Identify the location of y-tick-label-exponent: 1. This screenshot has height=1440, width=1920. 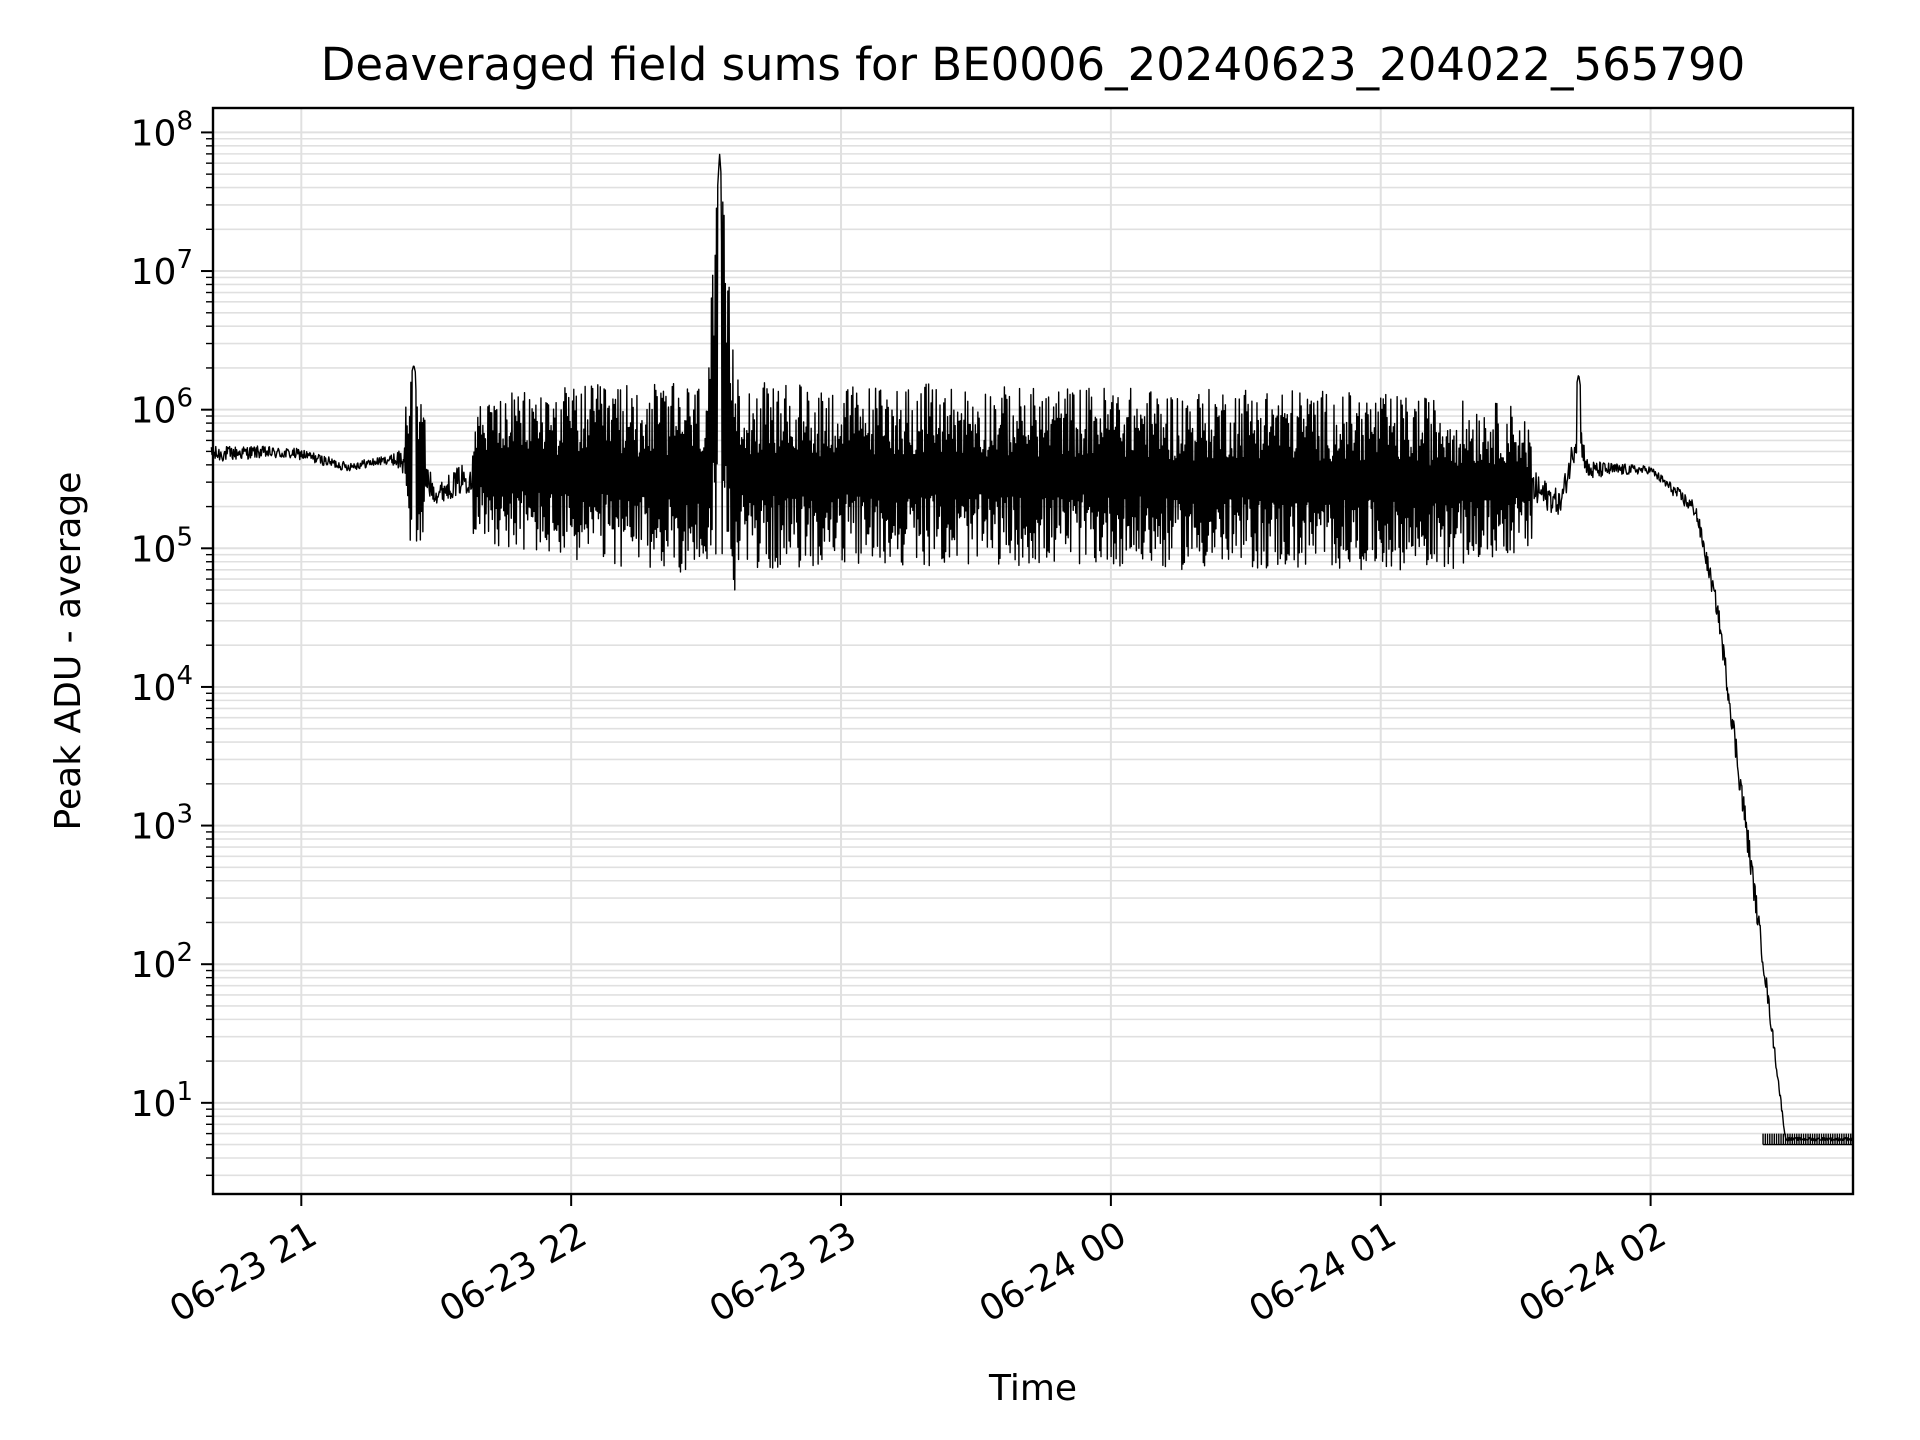
(184, 1092).